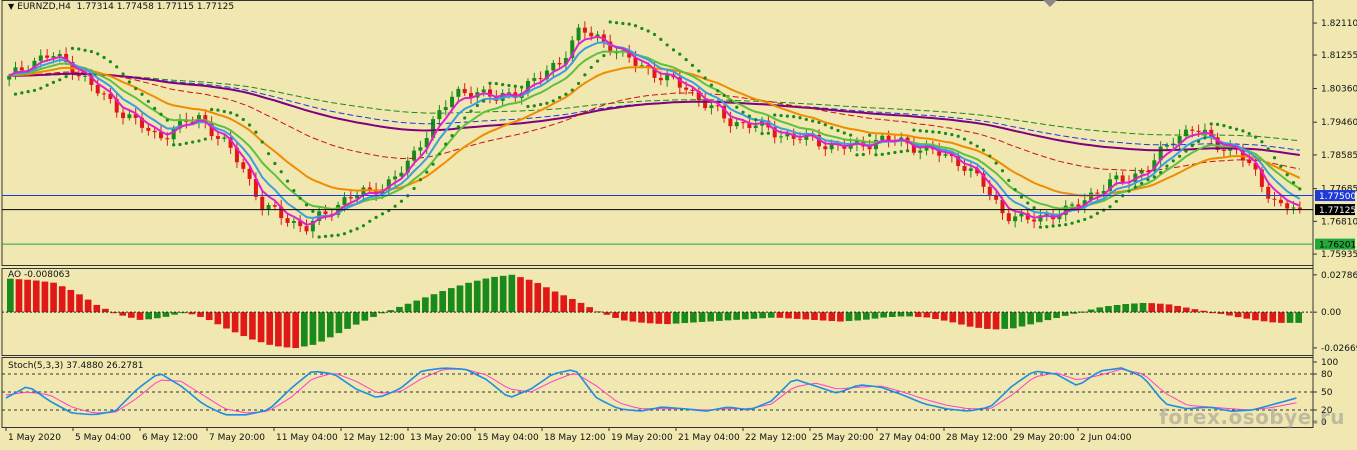 The width and height of the screenshot is (1357, 450). I want to click on dropdown-triangle-icon: ▼, so click(11, 6).